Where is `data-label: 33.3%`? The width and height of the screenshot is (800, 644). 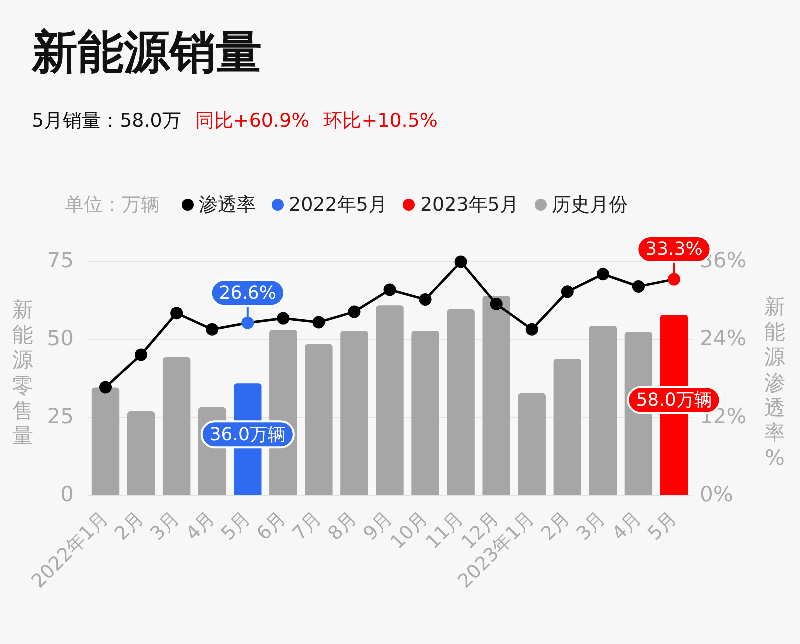
data-label: 33.3% is located at coordinates (674, 249).